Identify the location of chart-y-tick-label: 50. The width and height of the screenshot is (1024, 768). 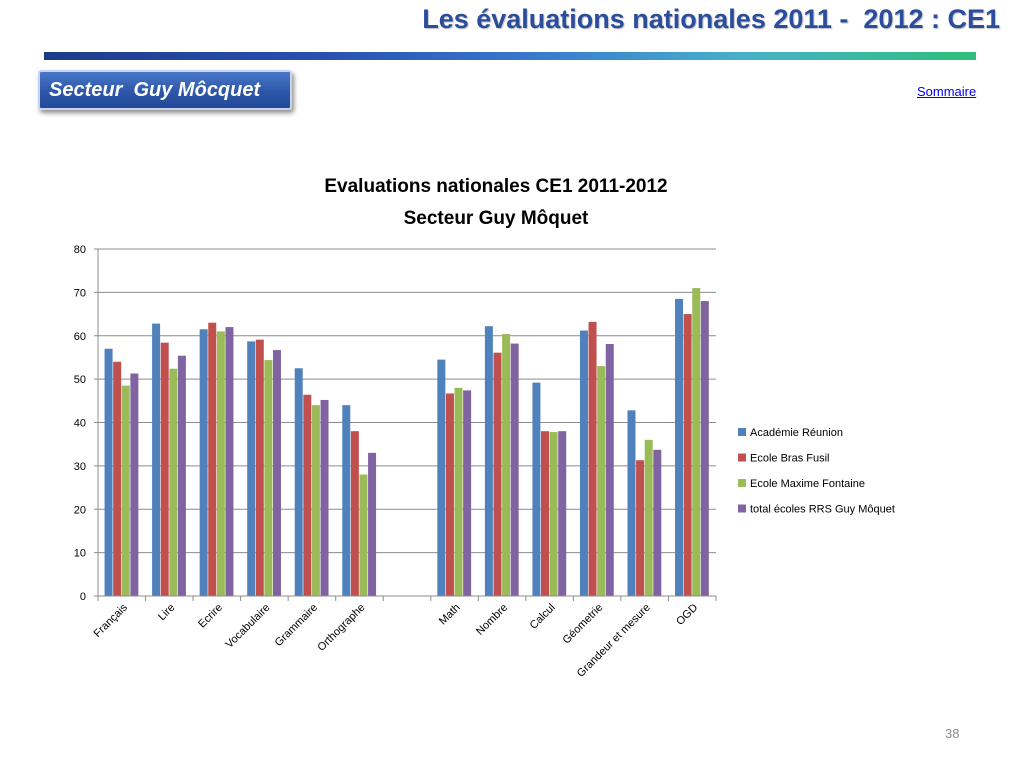
(80, 380).